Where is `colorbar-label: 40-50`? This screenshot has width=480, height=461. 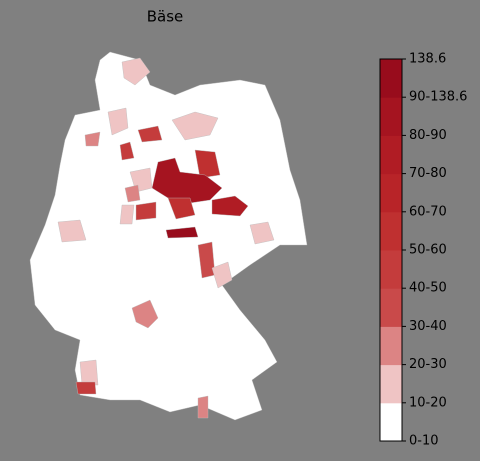
colorbar-label: 40-50 is located at coordinates (428, 288).